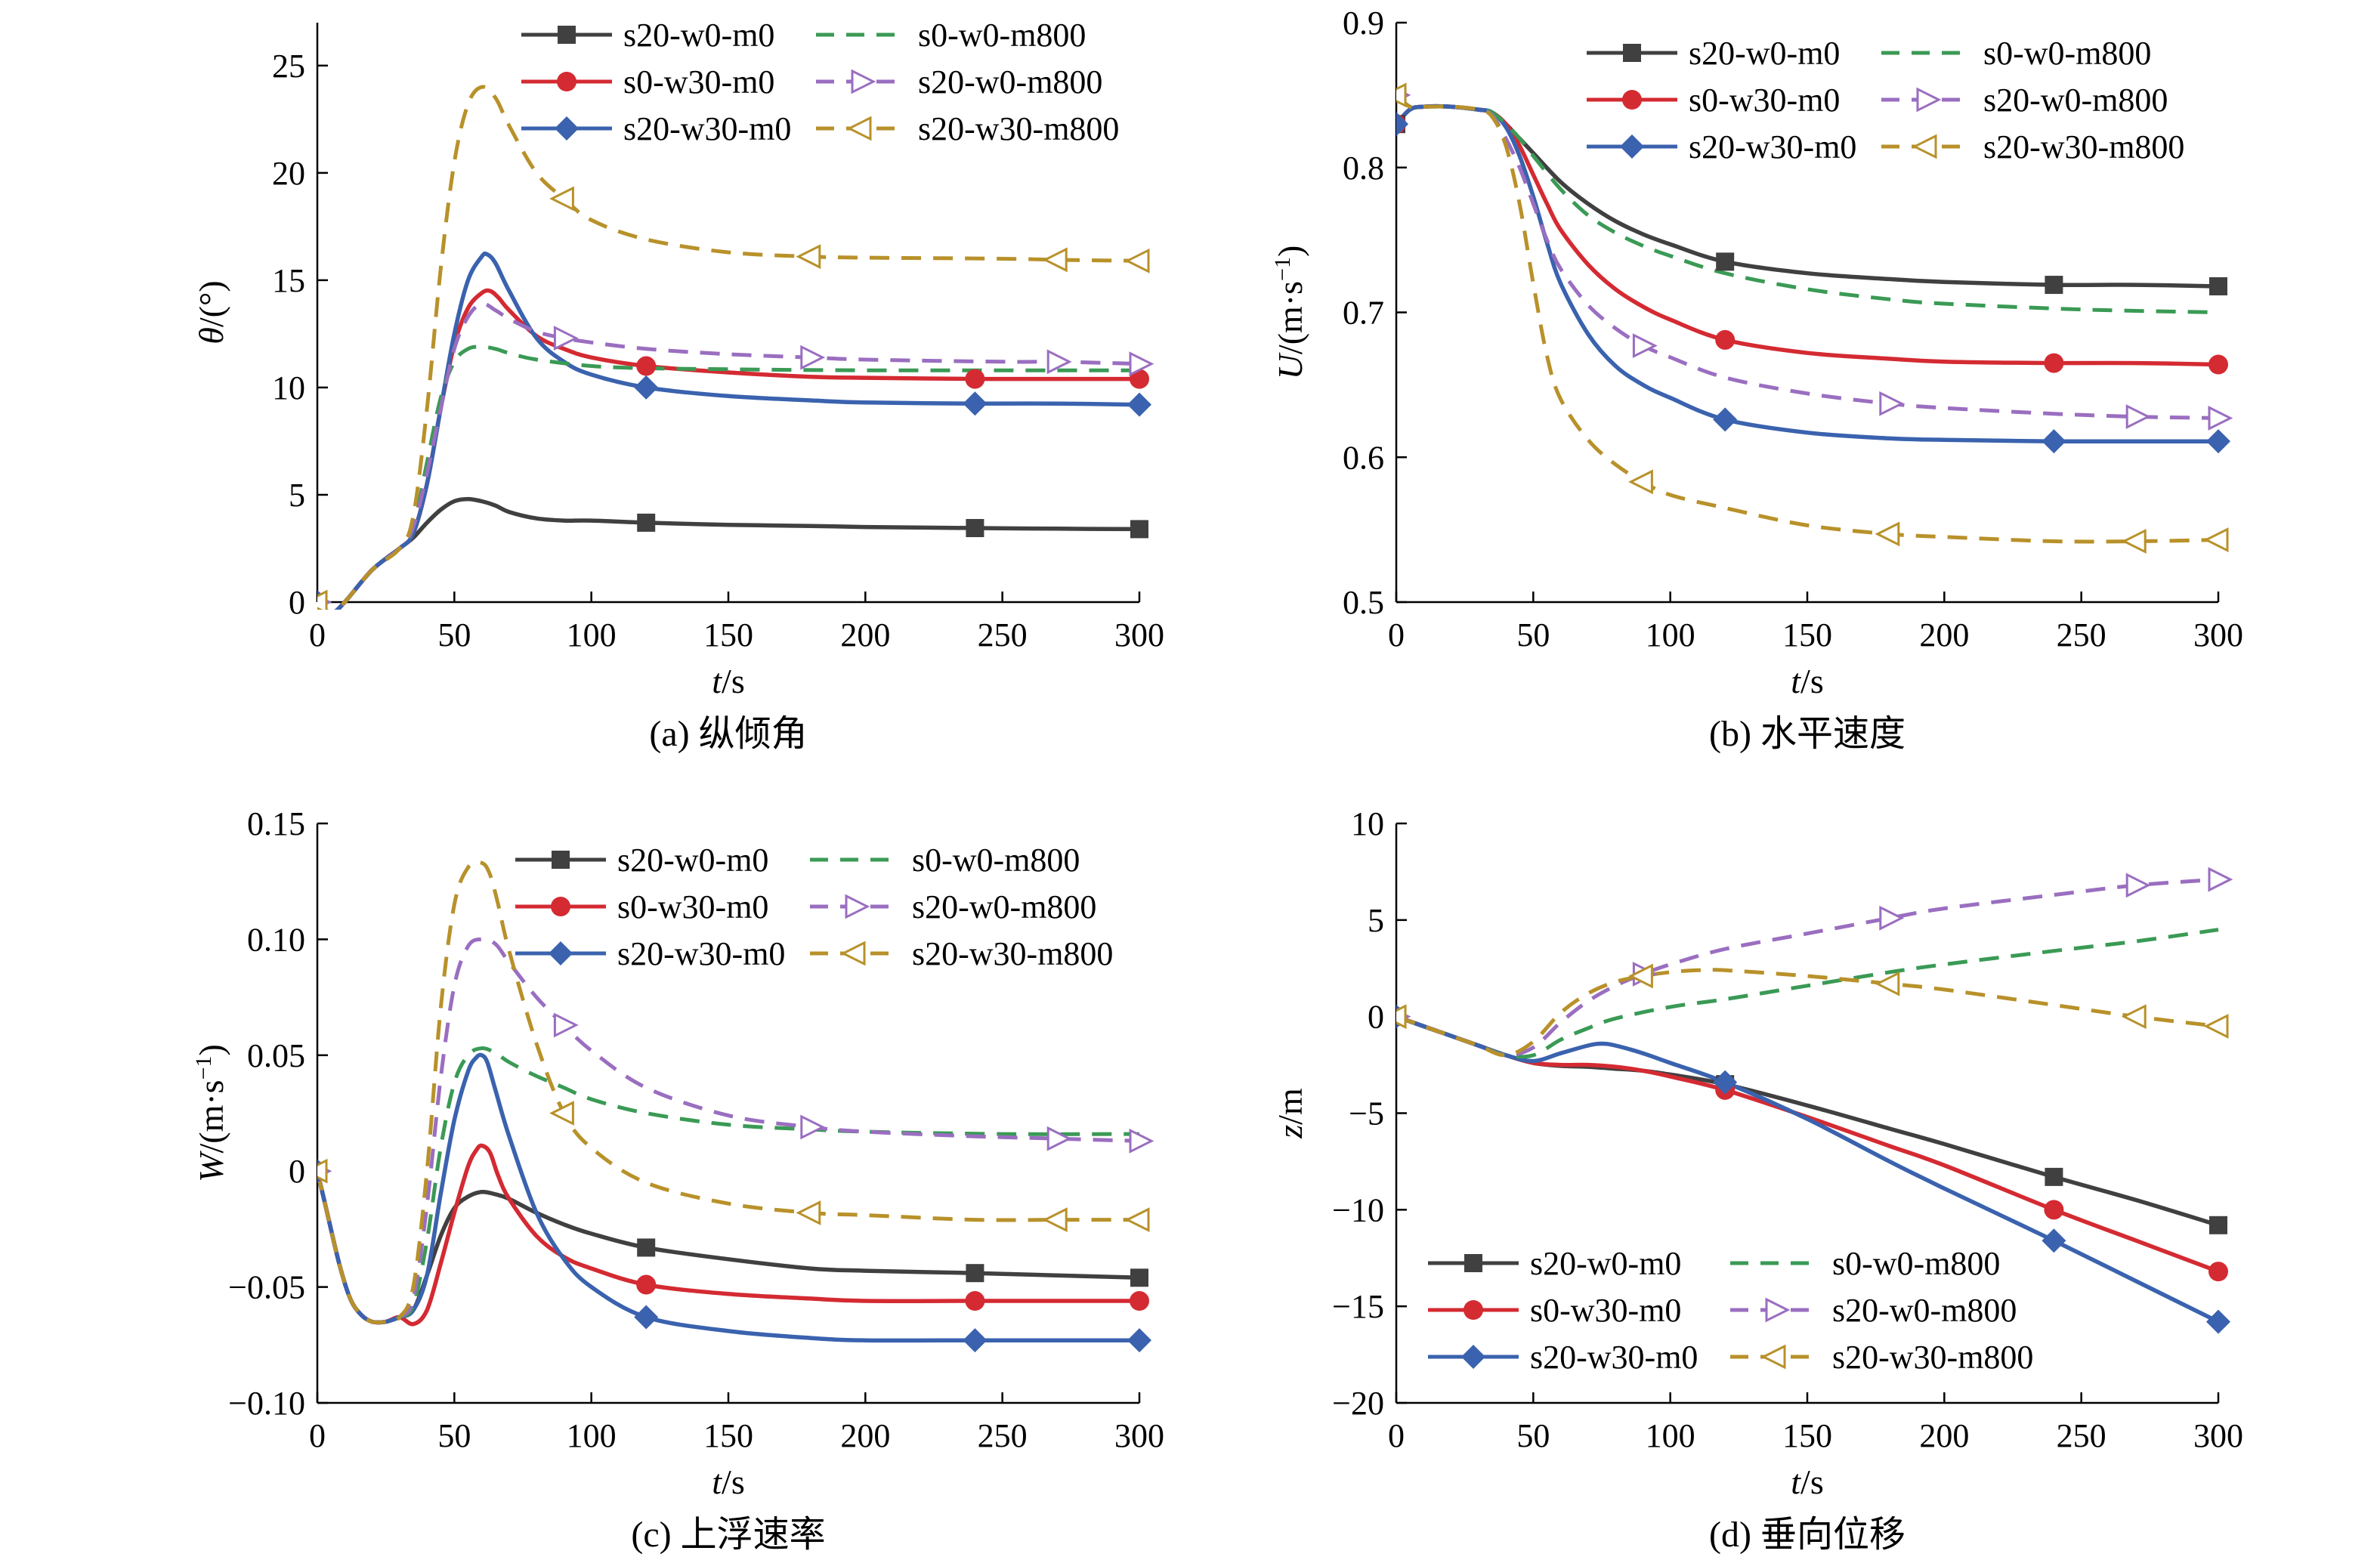  What do you see at coordinates (276, 939) in the screenshot?
I see `y-tick-label: 0.10` at bounding box center [276, 939].